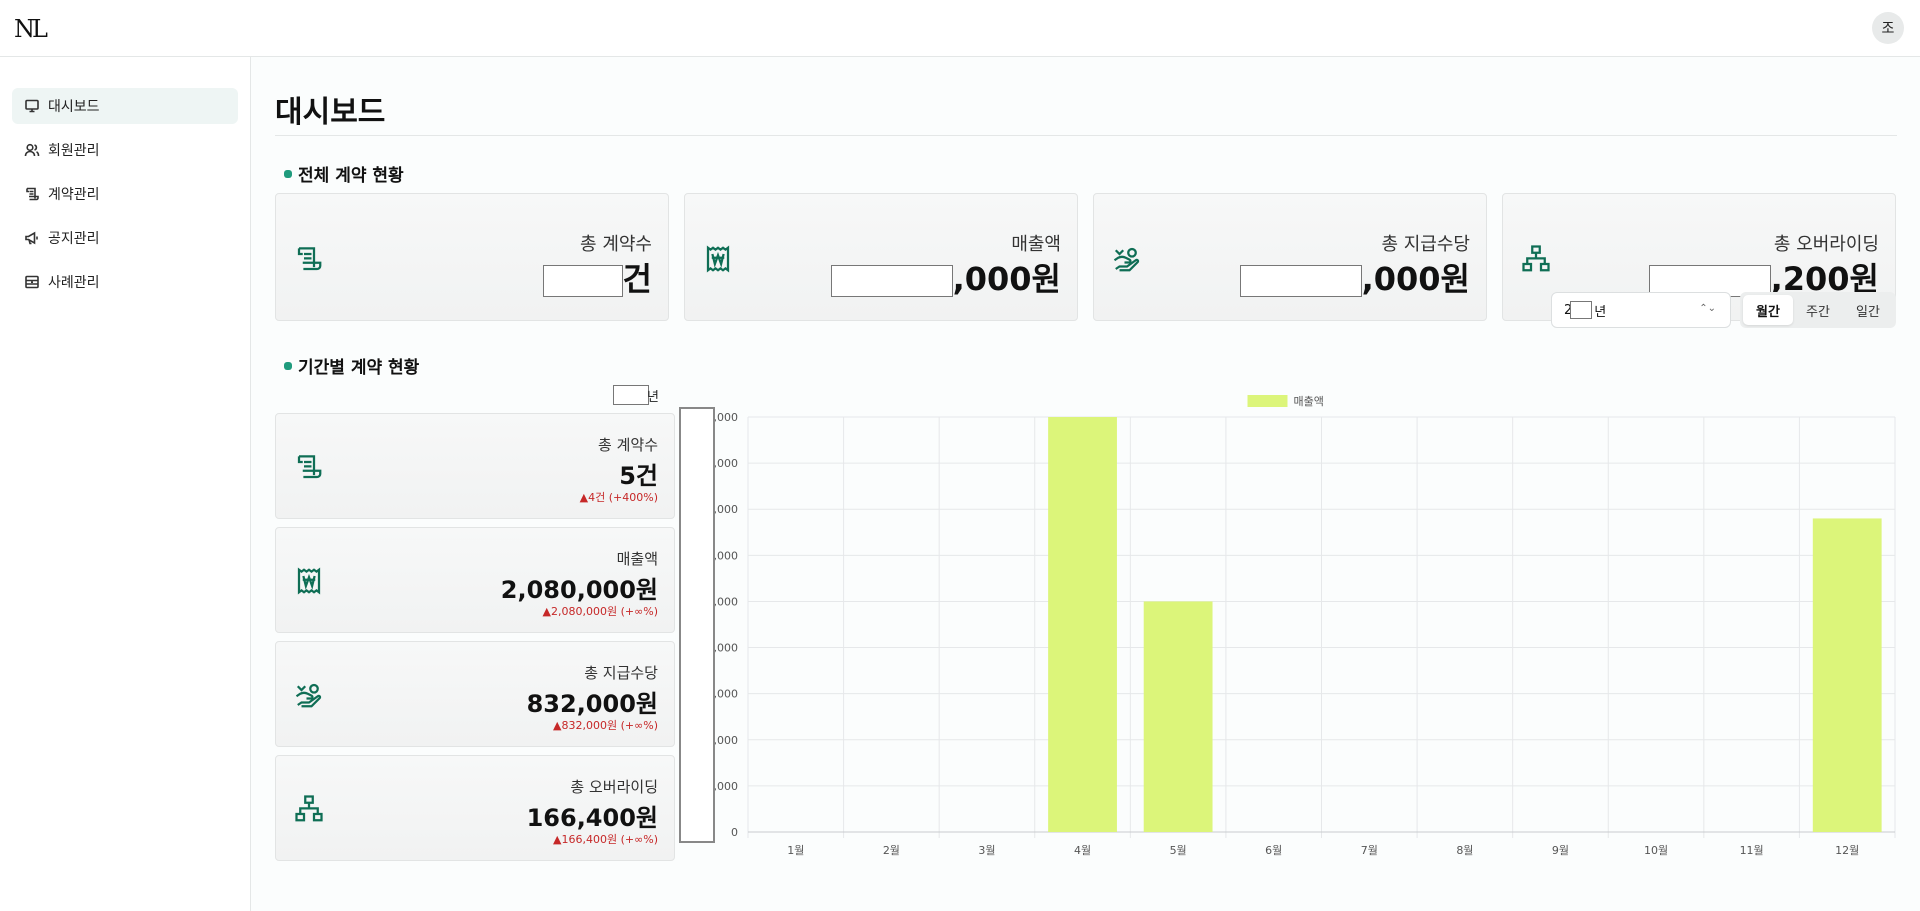 Image resolution: width=1920 pixels, height=911 pixels. Describe the element at coordinates (1888, 28) in the screenshot. I see `avatar: 조` at that location.